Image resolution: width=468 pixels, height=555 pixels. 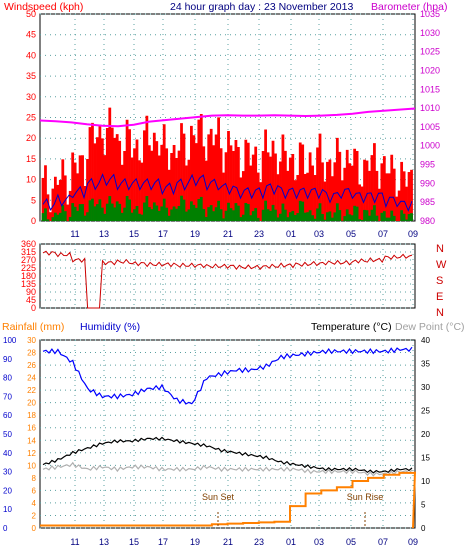 What do you see at coordinates (351, 234) in the screenshot?
I see `wind-x-tick-label: 05` at bounding box center [351, 234].